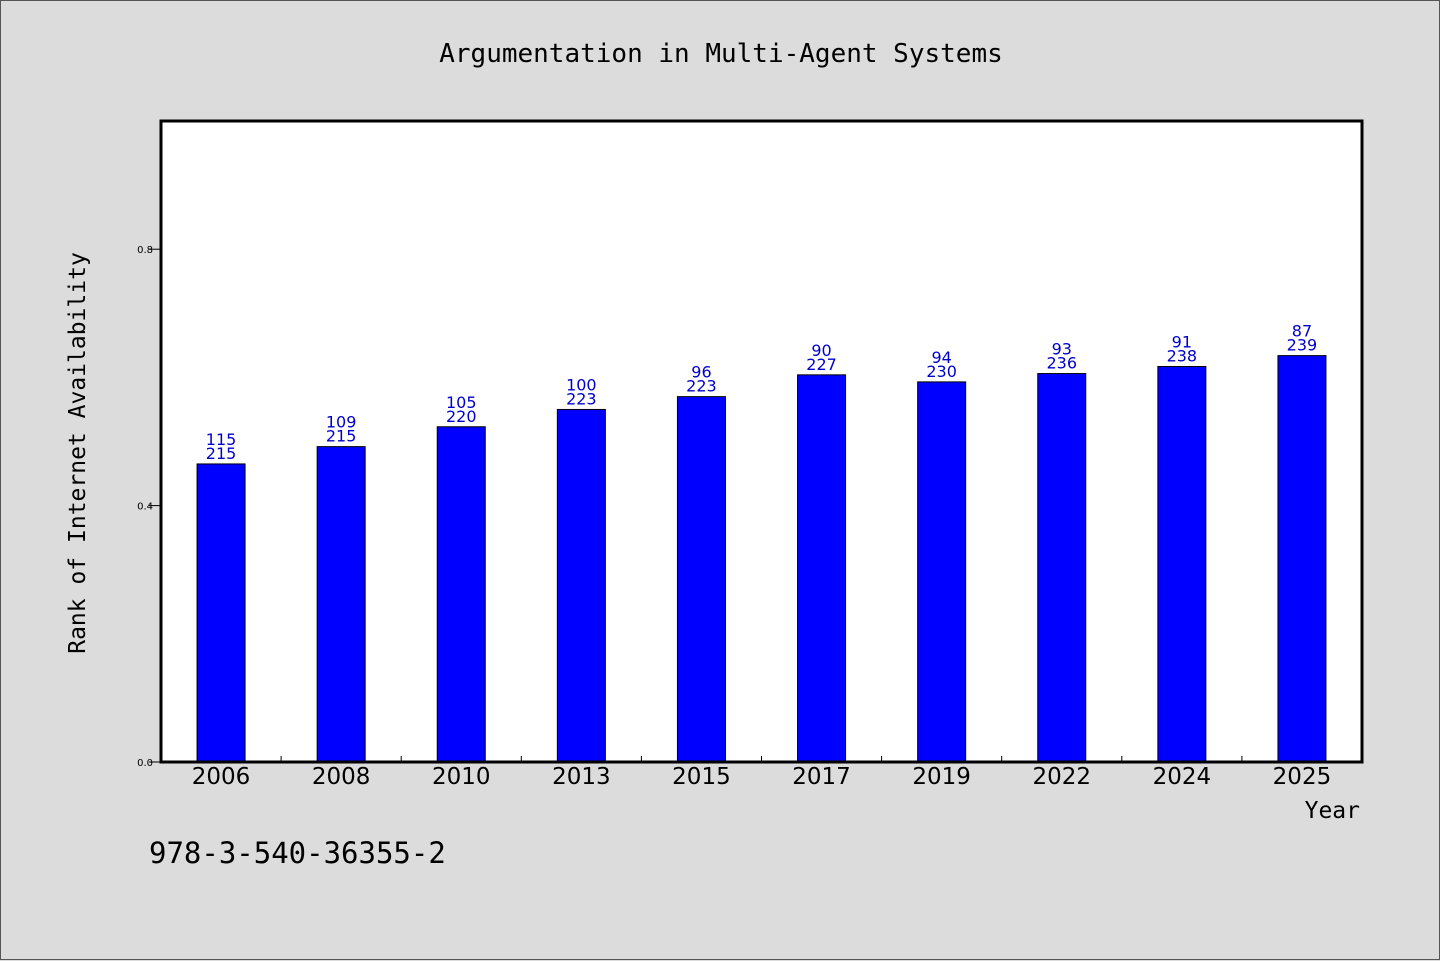  Describe the element at coordinates (461, 416) in the screenshot. I see `bar-label-bottom: 220` at that location.